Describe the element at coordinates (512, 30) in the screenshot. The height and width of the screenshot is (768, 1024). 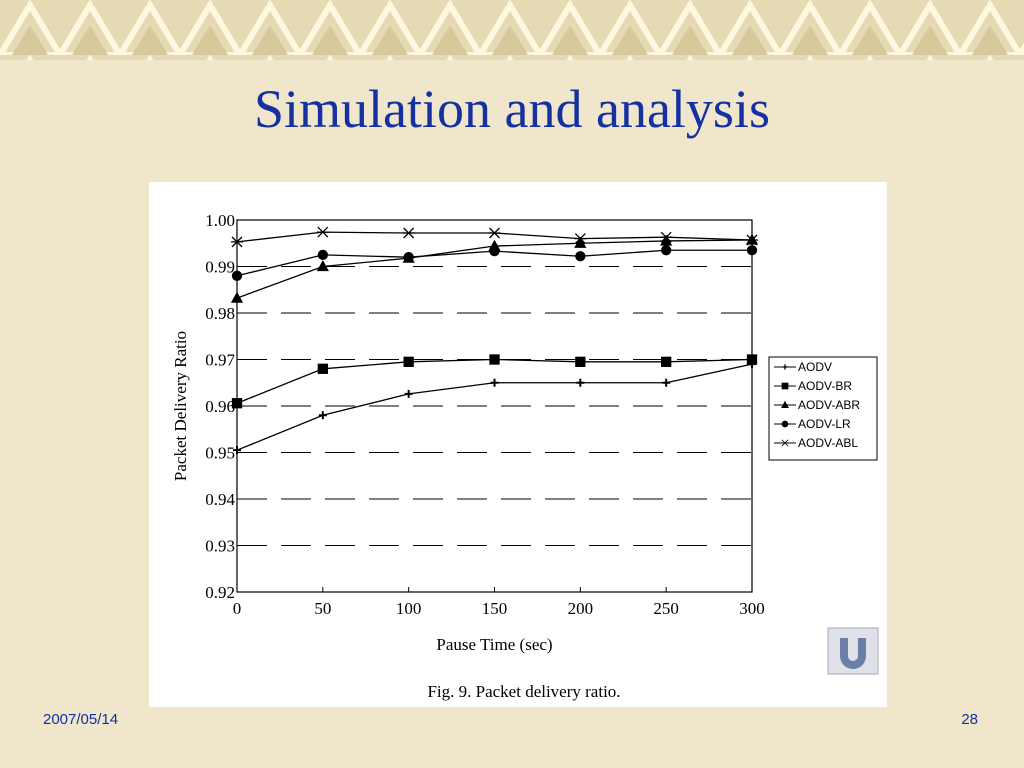
I see `border-pattern` at that location.